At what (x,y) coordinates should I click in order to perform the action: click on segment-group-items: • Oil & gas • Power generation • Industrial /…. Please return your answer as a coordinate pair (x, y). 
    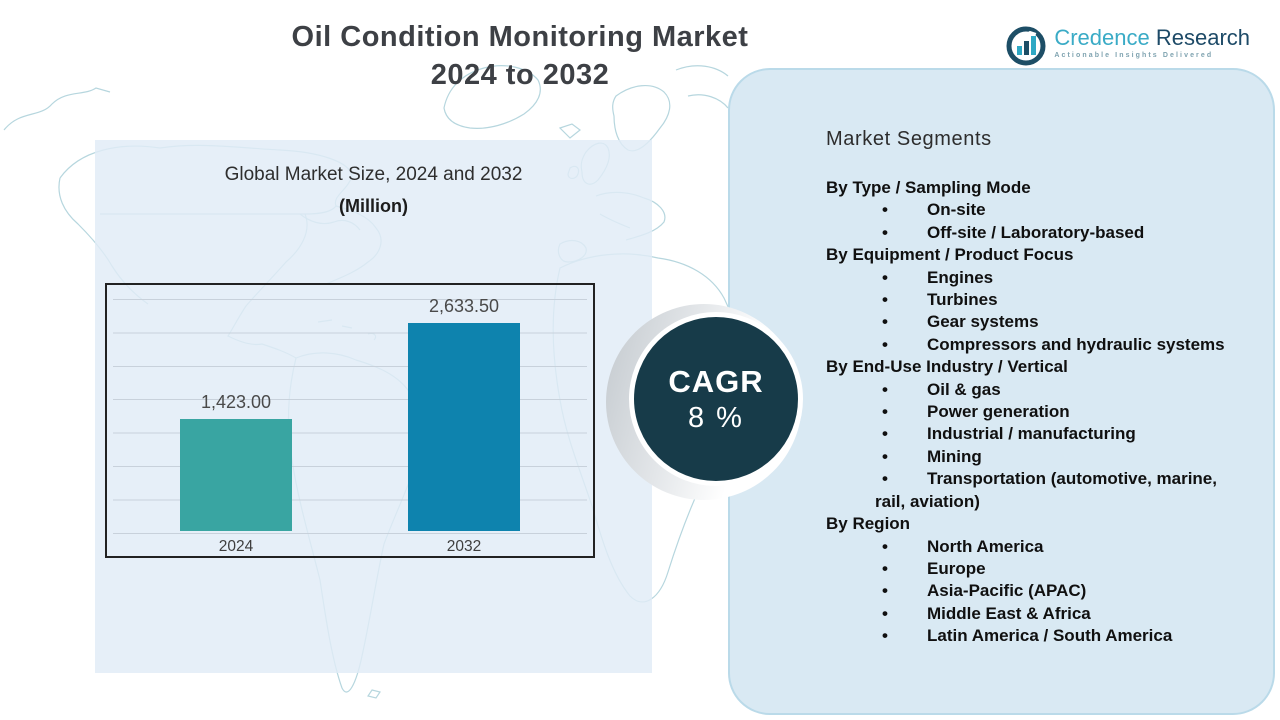
    Looking at the image, I should click on (1062, 446).